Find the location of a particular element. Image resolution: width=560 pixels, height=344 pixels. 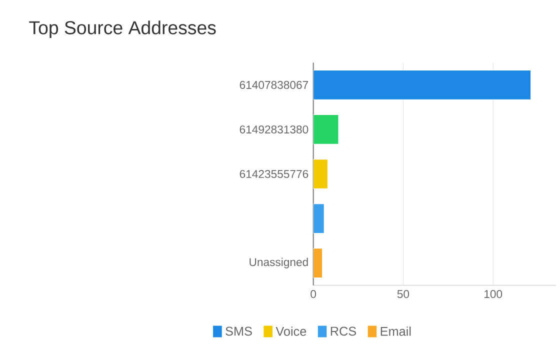

x-tick-label: 100 is located at coordinates (493, 294).